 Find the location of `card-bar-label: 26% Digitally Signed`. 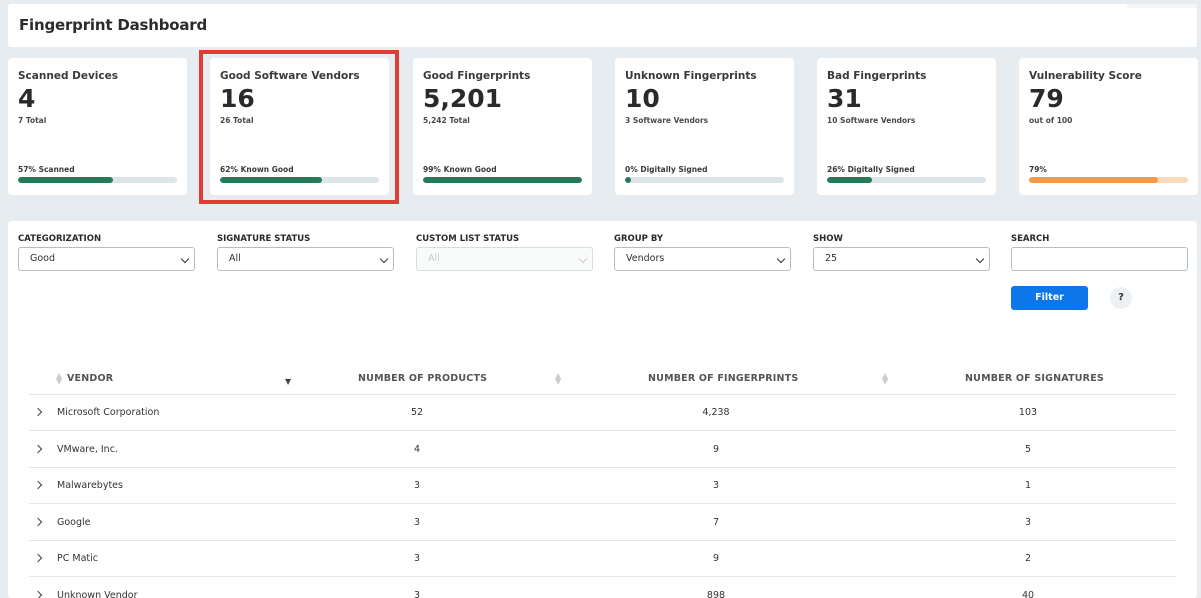

card-bar-label: 26% Digitally Signed is located at coordinates (871, 169).